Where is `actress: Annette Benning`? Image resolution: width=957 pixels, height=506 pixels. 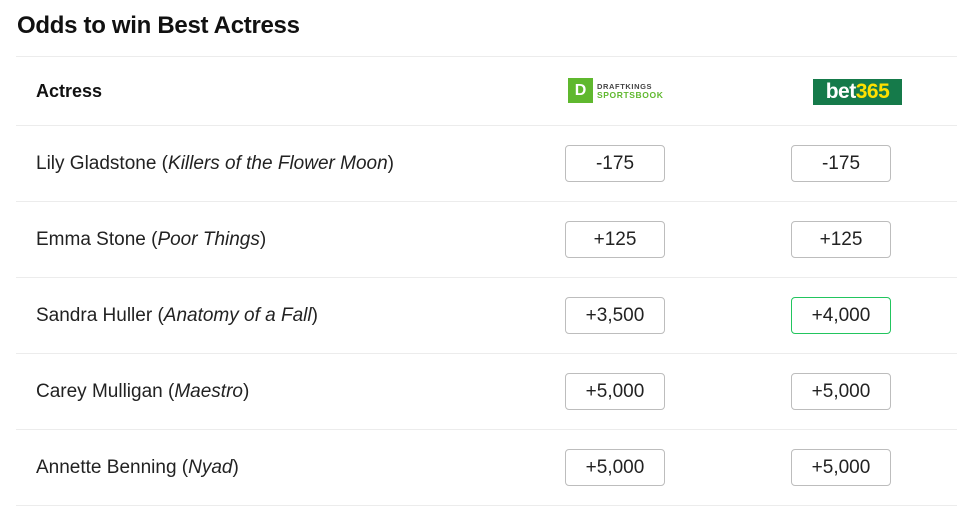 actress: Annette Benning is located at coordinates (106, 467).